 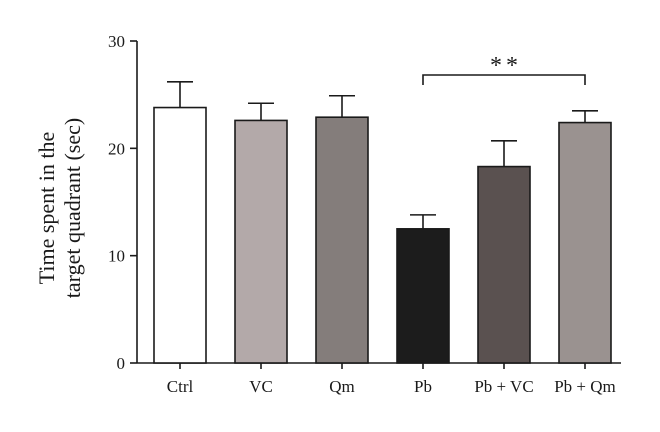 I want to click on bar-pb-qm, so click(x=585, y=242).